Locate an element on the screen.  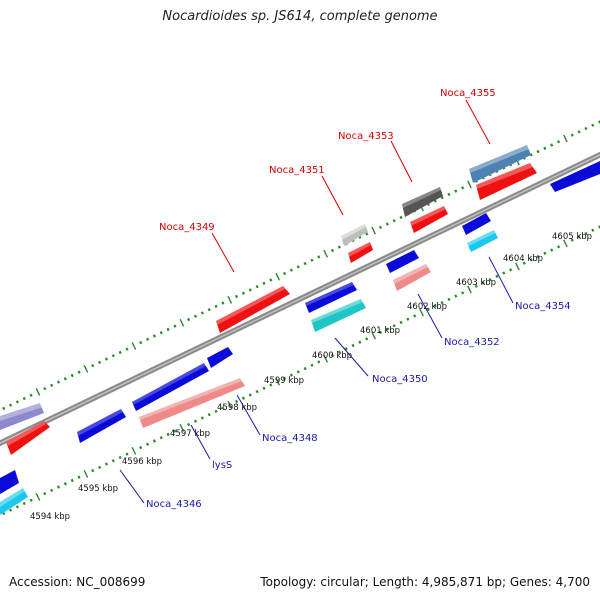
gene-label: Noca_4348 is located at coordinates (290, 438).